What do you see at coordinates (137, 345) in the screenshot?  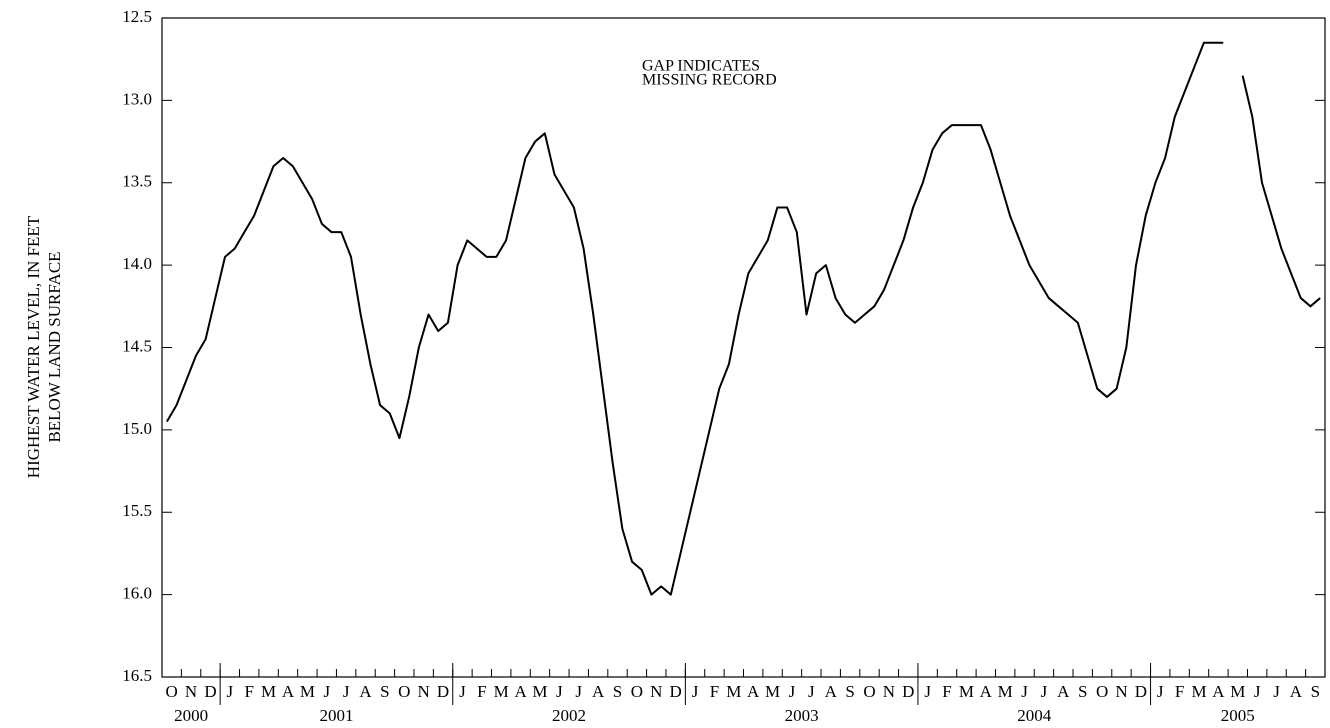 I see `y-tick-label: 14.5` at bounding box center [137, 345].